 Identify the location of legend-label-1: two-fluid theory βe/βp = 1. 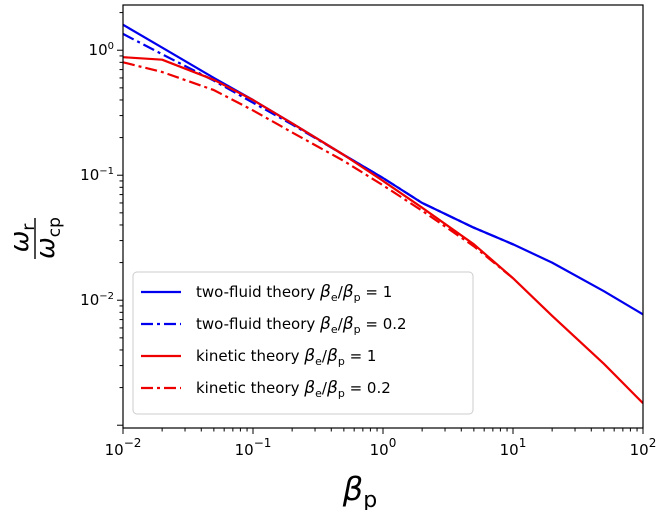
(294, 293).